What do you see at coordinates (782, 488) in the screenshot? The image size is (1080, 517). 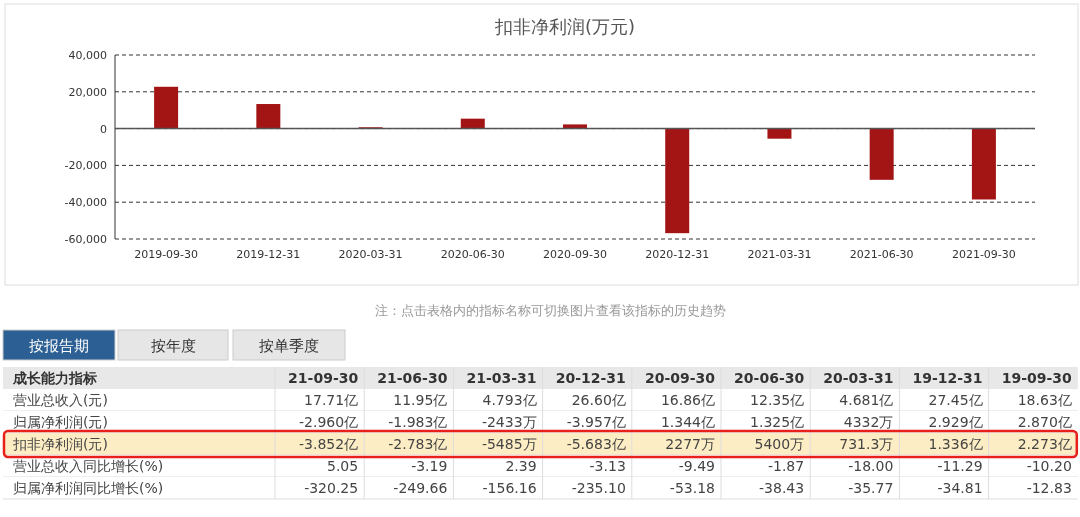 I see `text: -38.43` at bounding box center [782, 488].